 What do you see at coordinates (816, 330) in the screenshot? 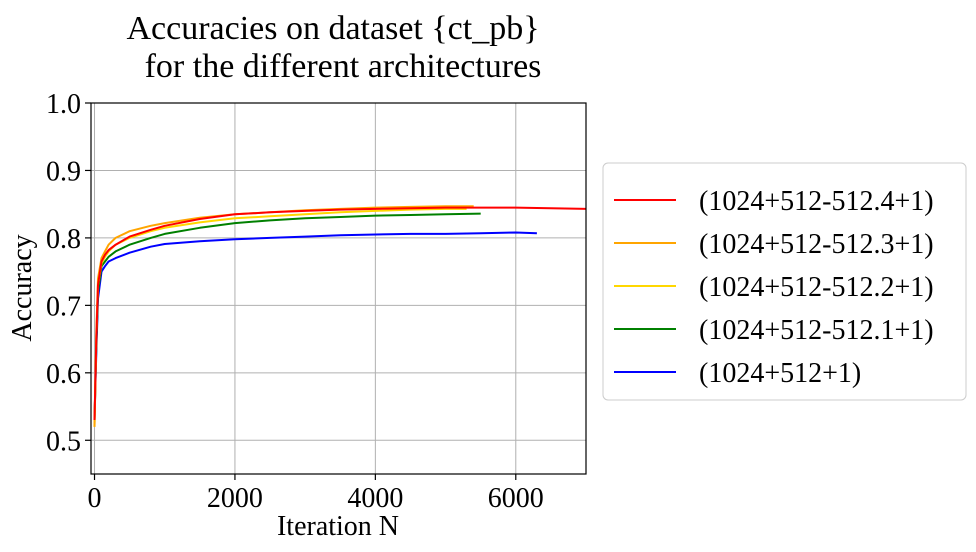
I see `legend-label: (1024+512-512.1+1)` at bounding box center [816, 330].